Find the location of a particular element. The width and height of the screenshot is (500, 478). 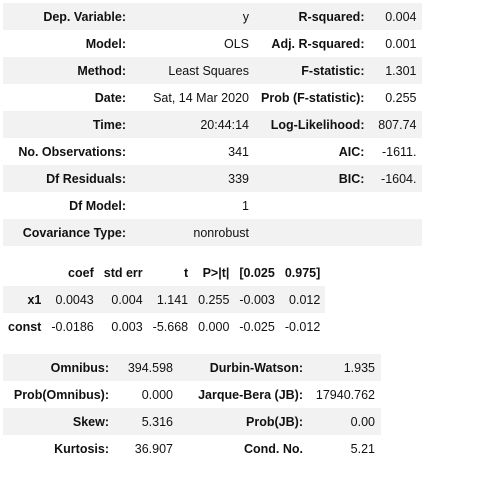

summary-value: -1611. is located at coordinates (399, 151).